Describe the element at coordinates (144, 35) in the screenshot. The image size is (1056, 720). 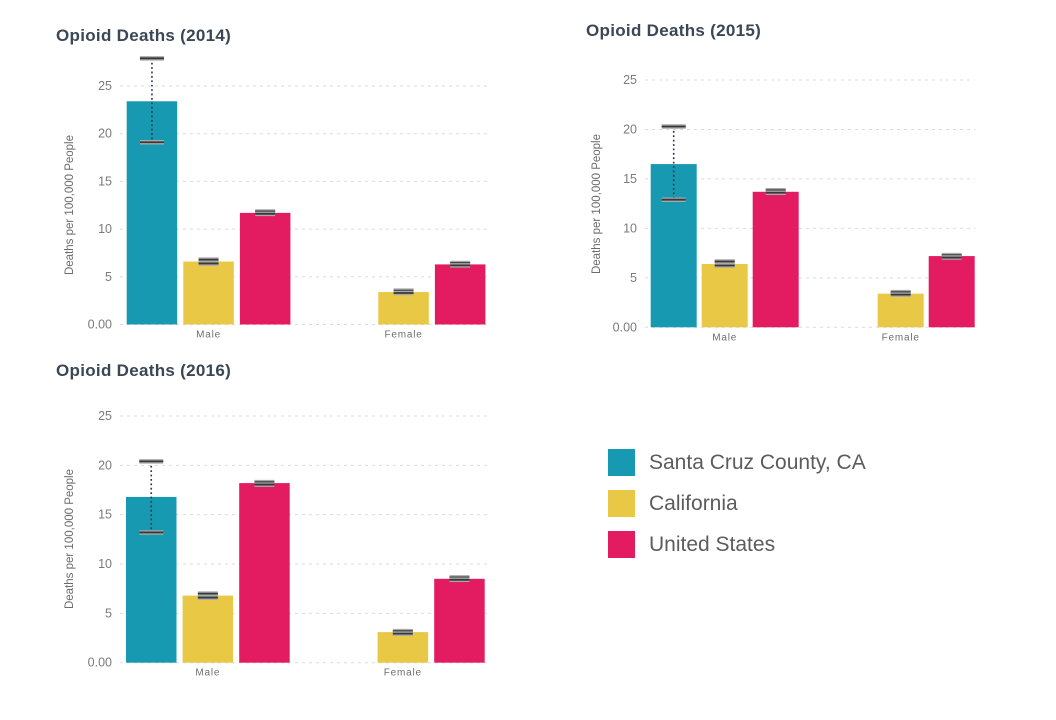
I see `chart-title-2014: Opioid Deaths (2014)` at that location.